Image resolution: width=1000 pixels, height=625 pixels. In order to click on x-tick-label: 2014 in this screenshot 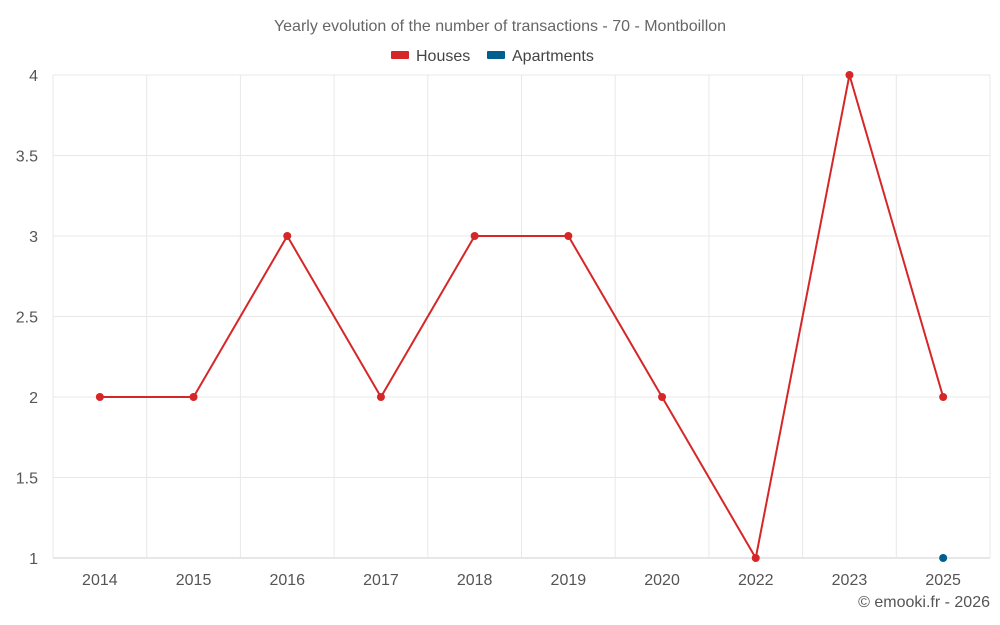, I will do `click(100, 580)`.